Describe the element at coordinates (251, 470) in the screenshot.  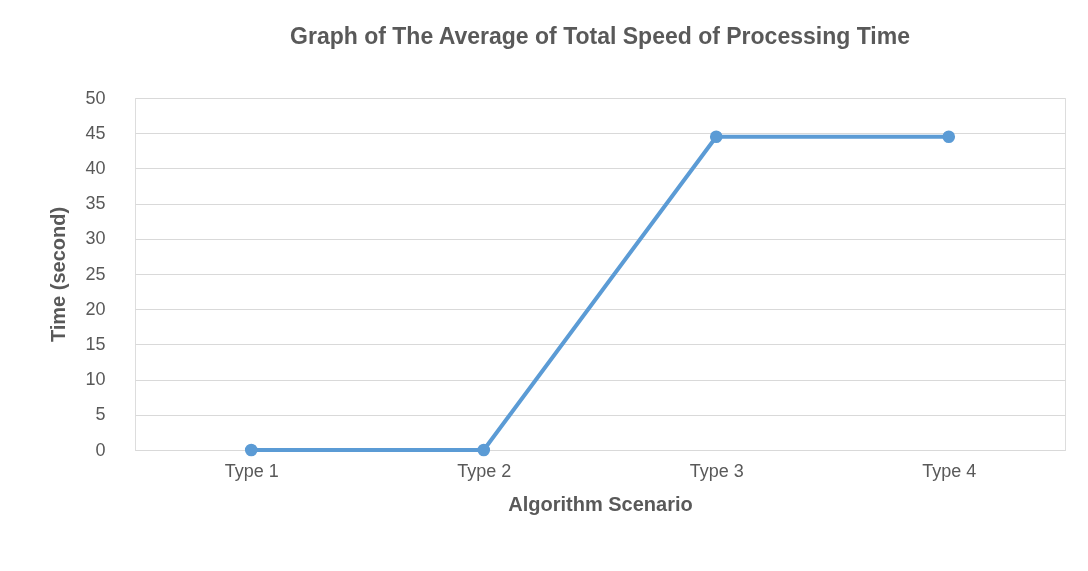
I see `x-tick-label: Type 1` at that location.